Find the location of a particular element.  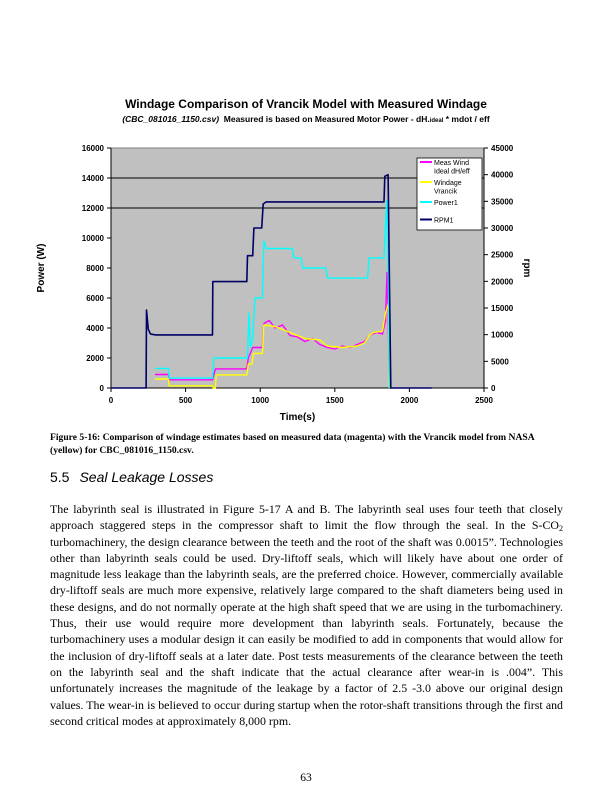

x-tick-label: 500 is located at coordinates (186, 400).